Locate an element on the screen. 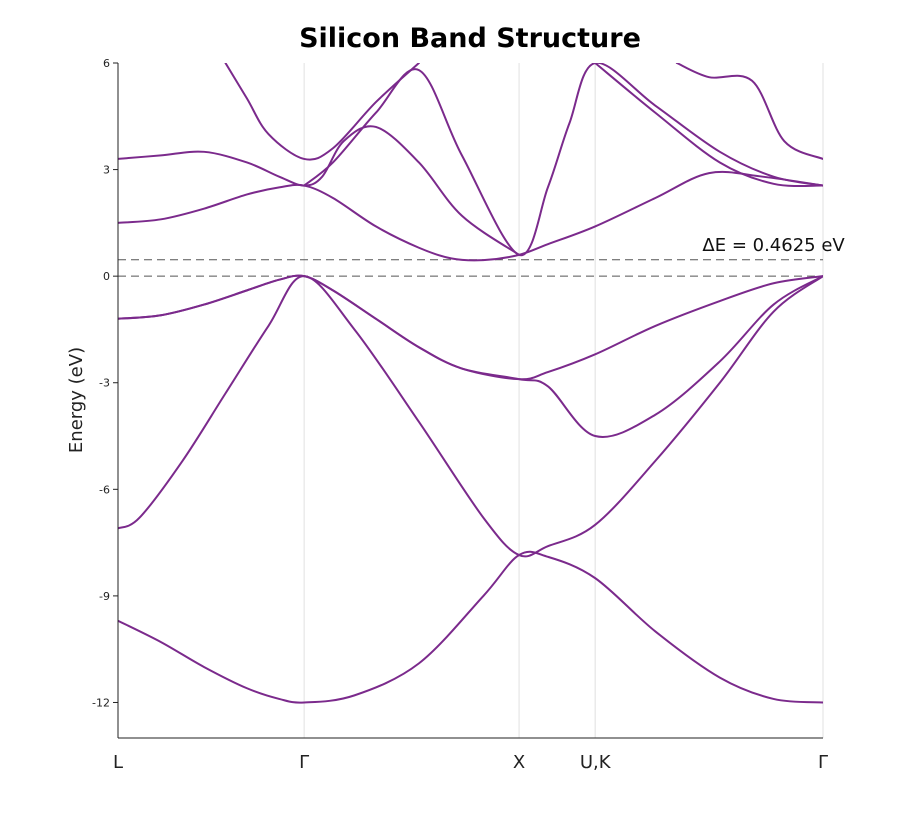 The width and height of the screenshot is (910, 830). x-tick-label-4: Γ is located at coordinates (823, 762).